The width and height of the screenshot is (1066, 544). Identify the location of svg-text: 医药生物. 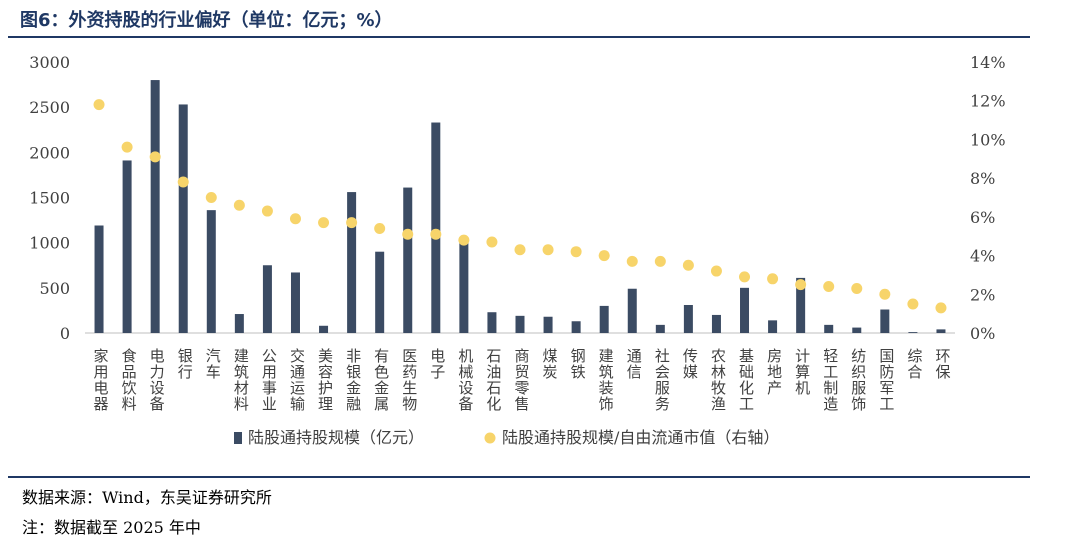
(409, 380).